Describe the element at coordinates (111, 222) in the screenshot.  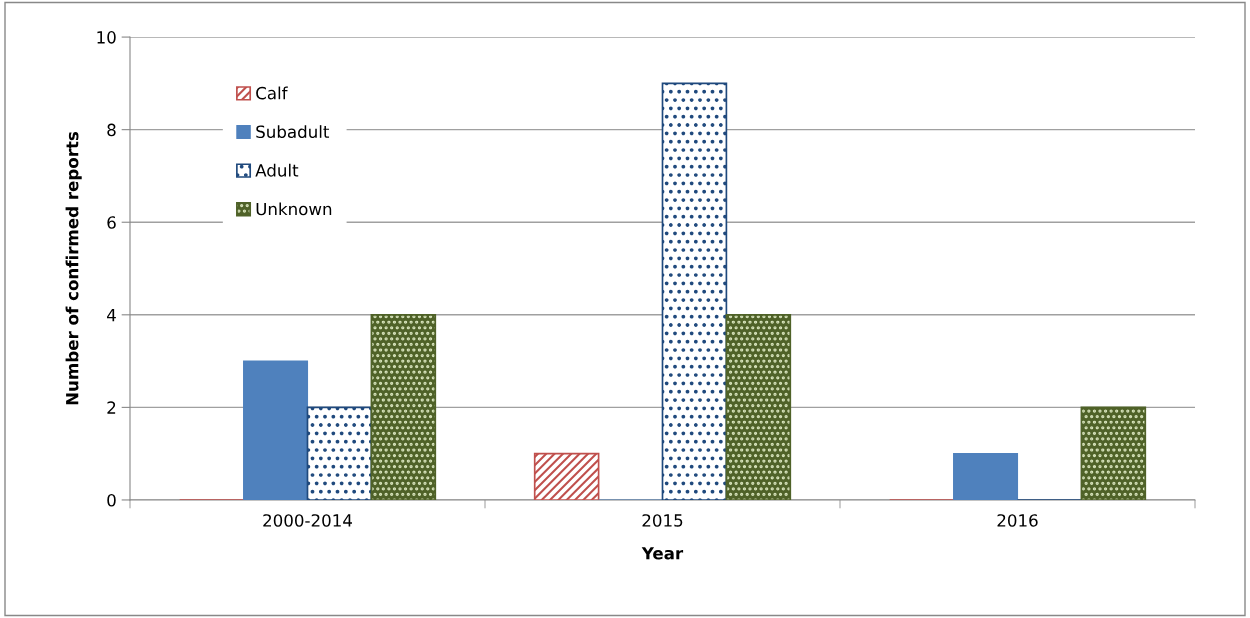
I see `y-tick-label: 6` at that location.